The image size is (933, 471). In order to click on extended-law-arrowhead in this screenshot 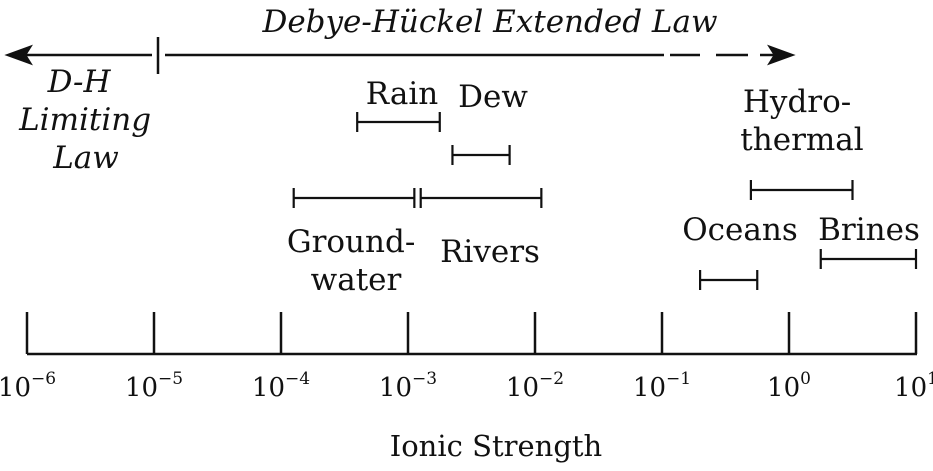, I will do `click(781, 55)`.